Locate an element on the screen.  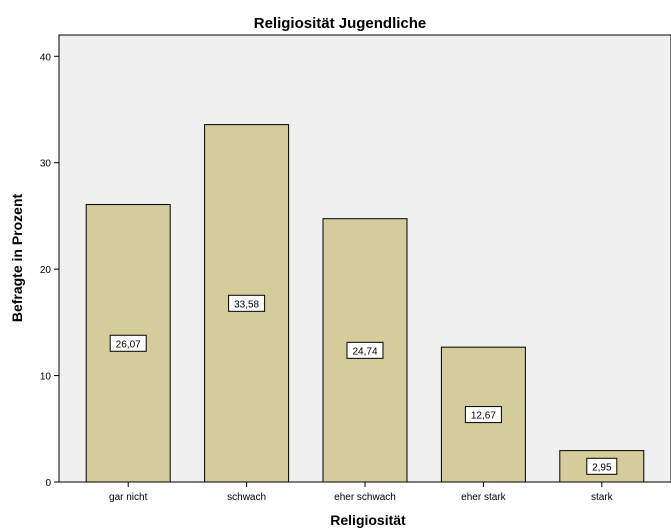
x-tick-label: eher schwach is located at coordinates (365, 497).